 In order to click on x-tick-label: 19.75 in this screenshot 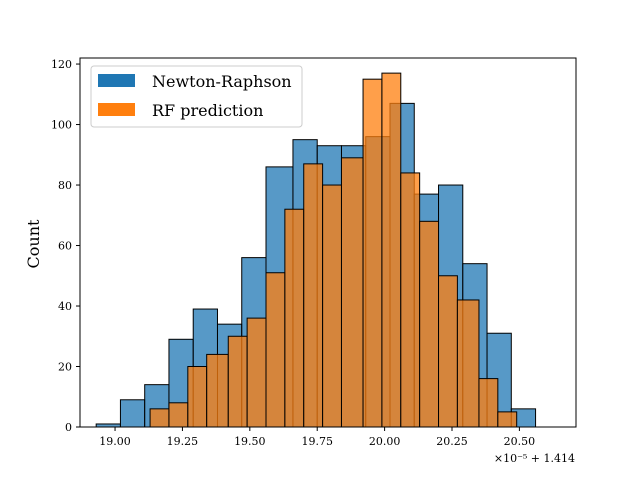, I will do `click(317, 441)`.